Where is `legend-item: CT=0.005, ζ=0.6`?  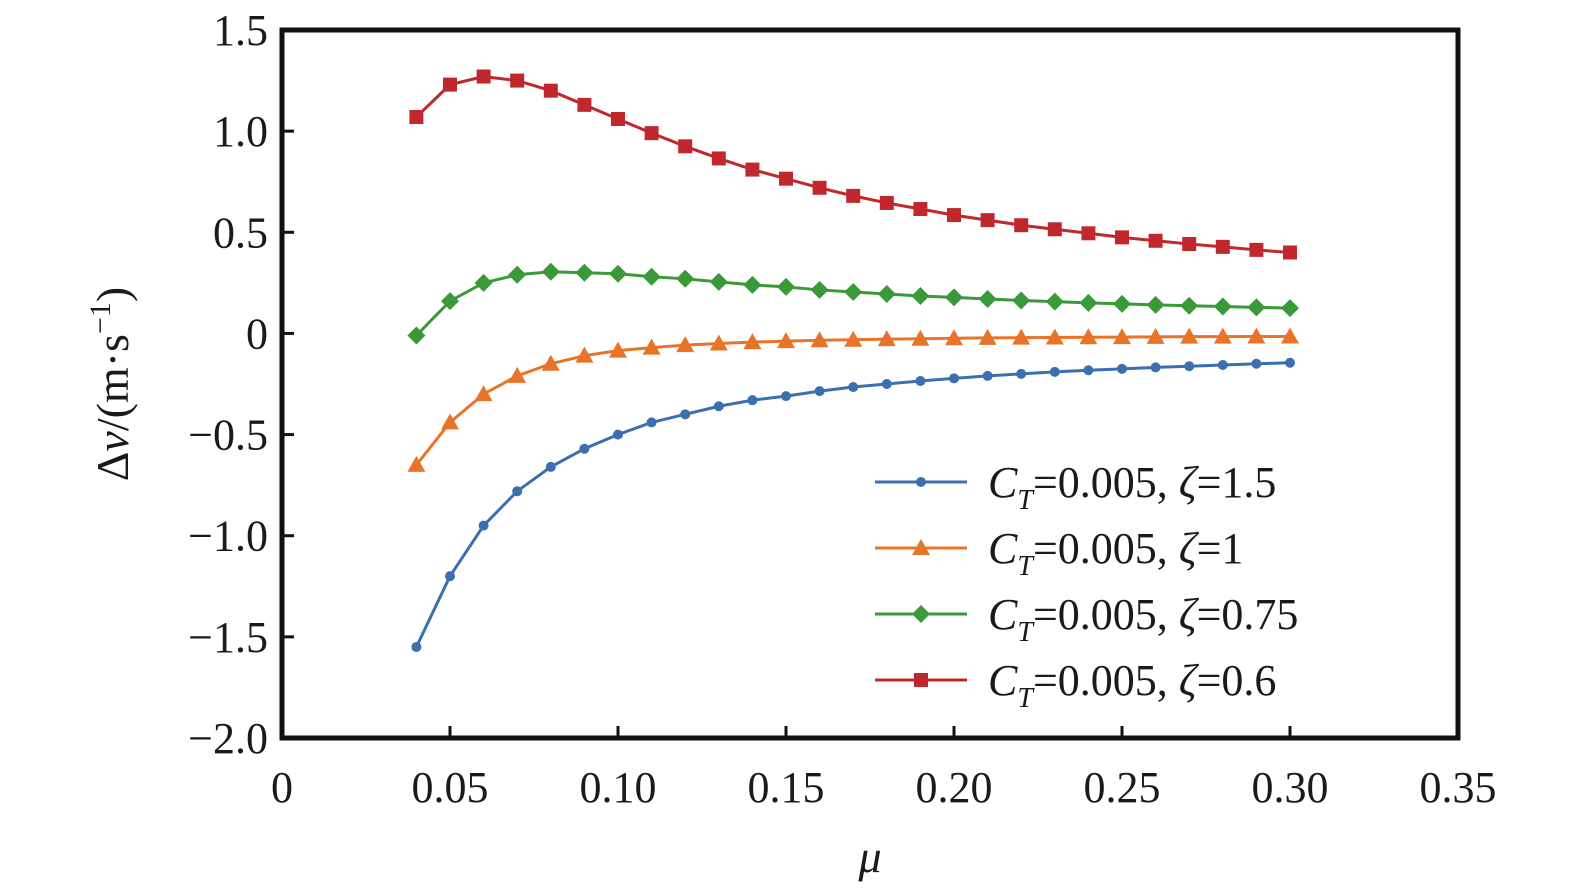 legend-item: CT=0.005, ζ=0.6 is located at coordinates (1075, 685).